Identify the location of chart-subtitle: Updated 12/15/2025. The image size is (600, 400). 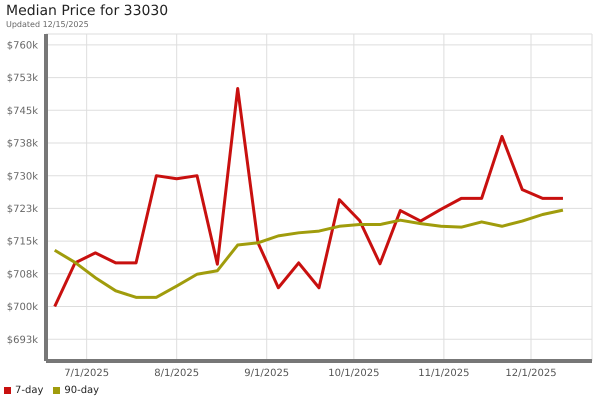
(47, 24).